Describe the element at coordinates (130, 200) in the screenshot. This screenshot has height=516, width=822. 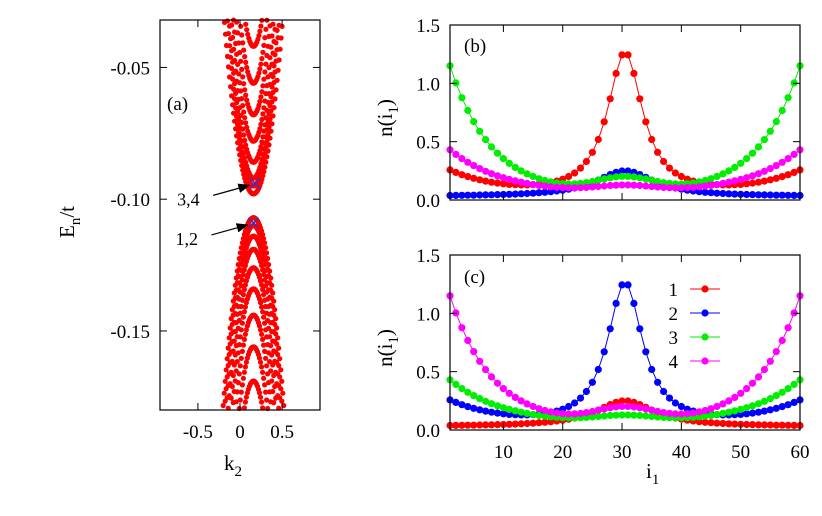
I see `y-tick-label: -0.10` at that location.